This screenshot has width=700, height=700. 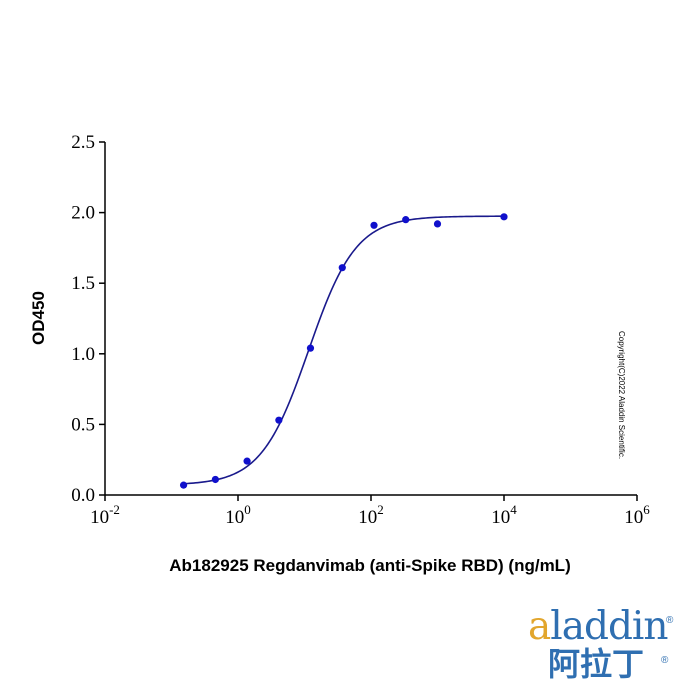 What do you see at coordinates (83, 424) in the screenshot?
I see `y-tick-label: 0.5` at bounding box center [83, 424].